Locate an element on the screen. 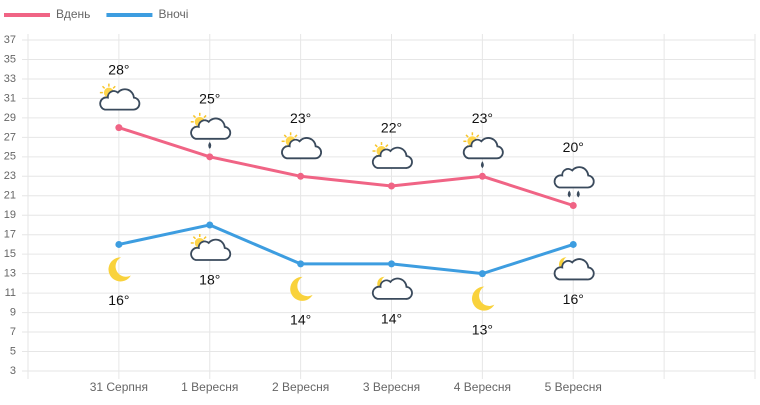 This screenshot has width=760, height=405. y-tick-label: 19 is located at coordinates (10, 215).